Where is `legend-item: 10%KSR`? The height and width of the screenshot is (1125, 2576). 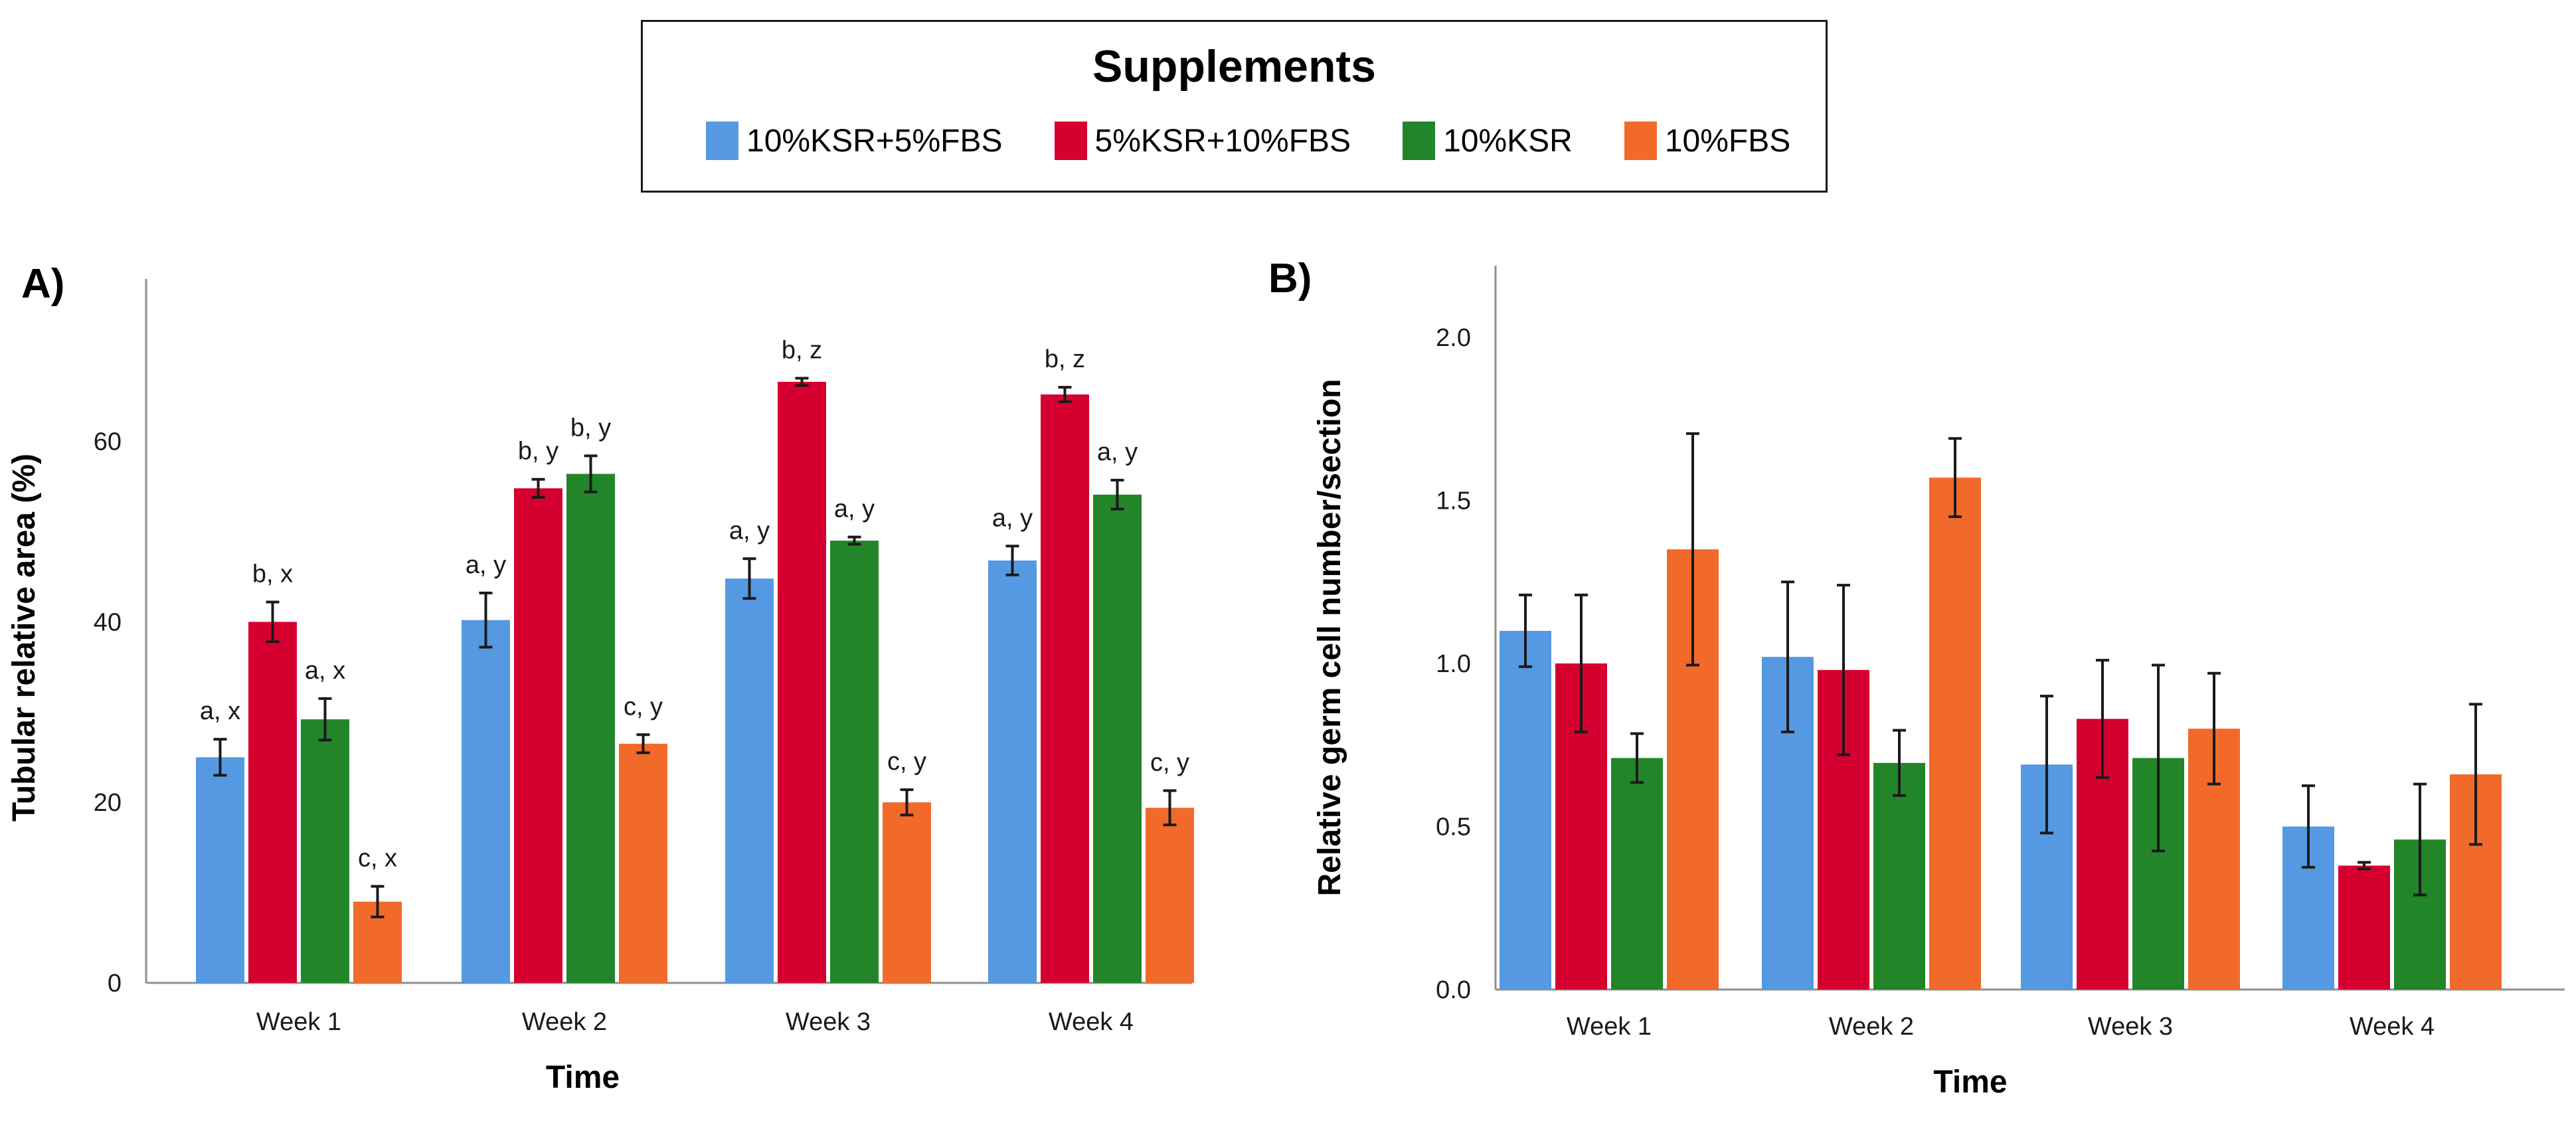
legend-item: 10%KSR is located at coordinates (1488, 141).